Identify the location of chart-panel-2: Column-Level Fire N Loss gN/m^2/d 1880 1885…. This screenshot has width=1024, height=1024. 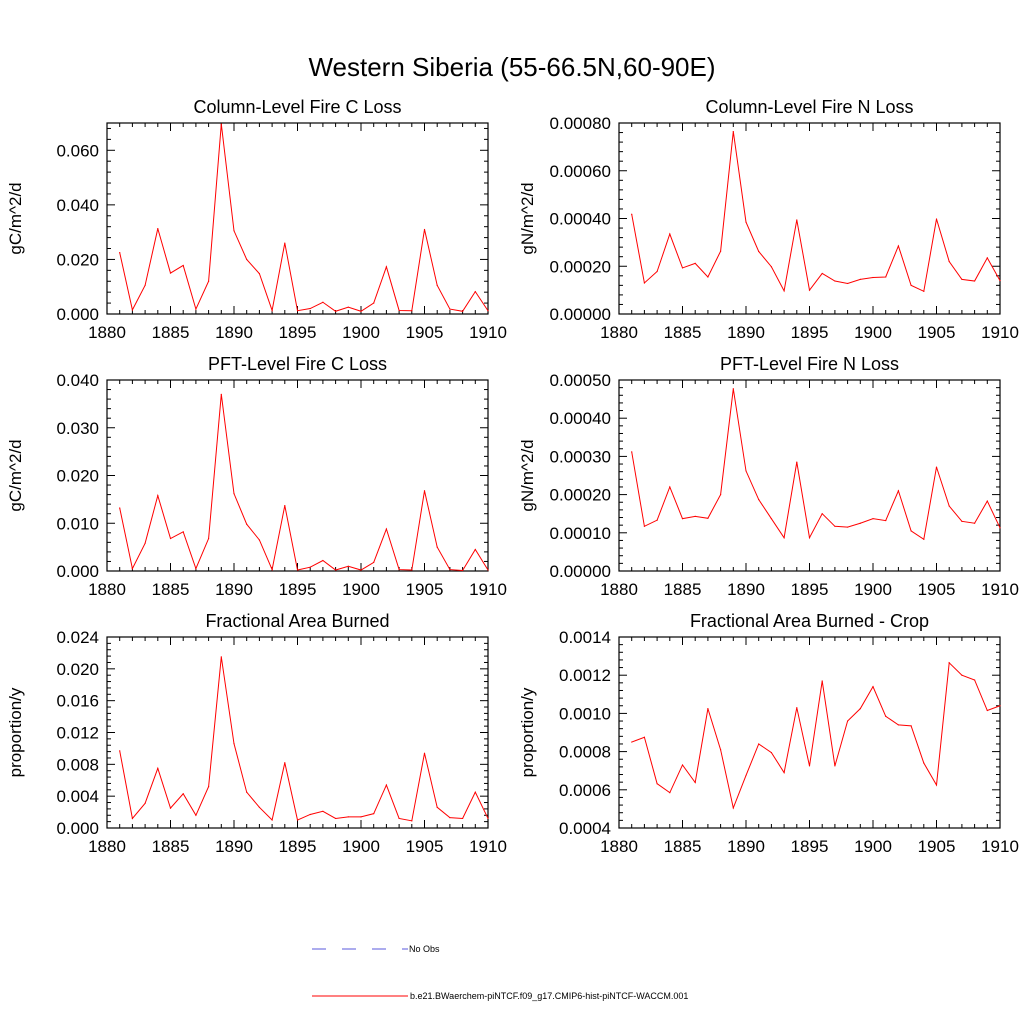
(768, 219).